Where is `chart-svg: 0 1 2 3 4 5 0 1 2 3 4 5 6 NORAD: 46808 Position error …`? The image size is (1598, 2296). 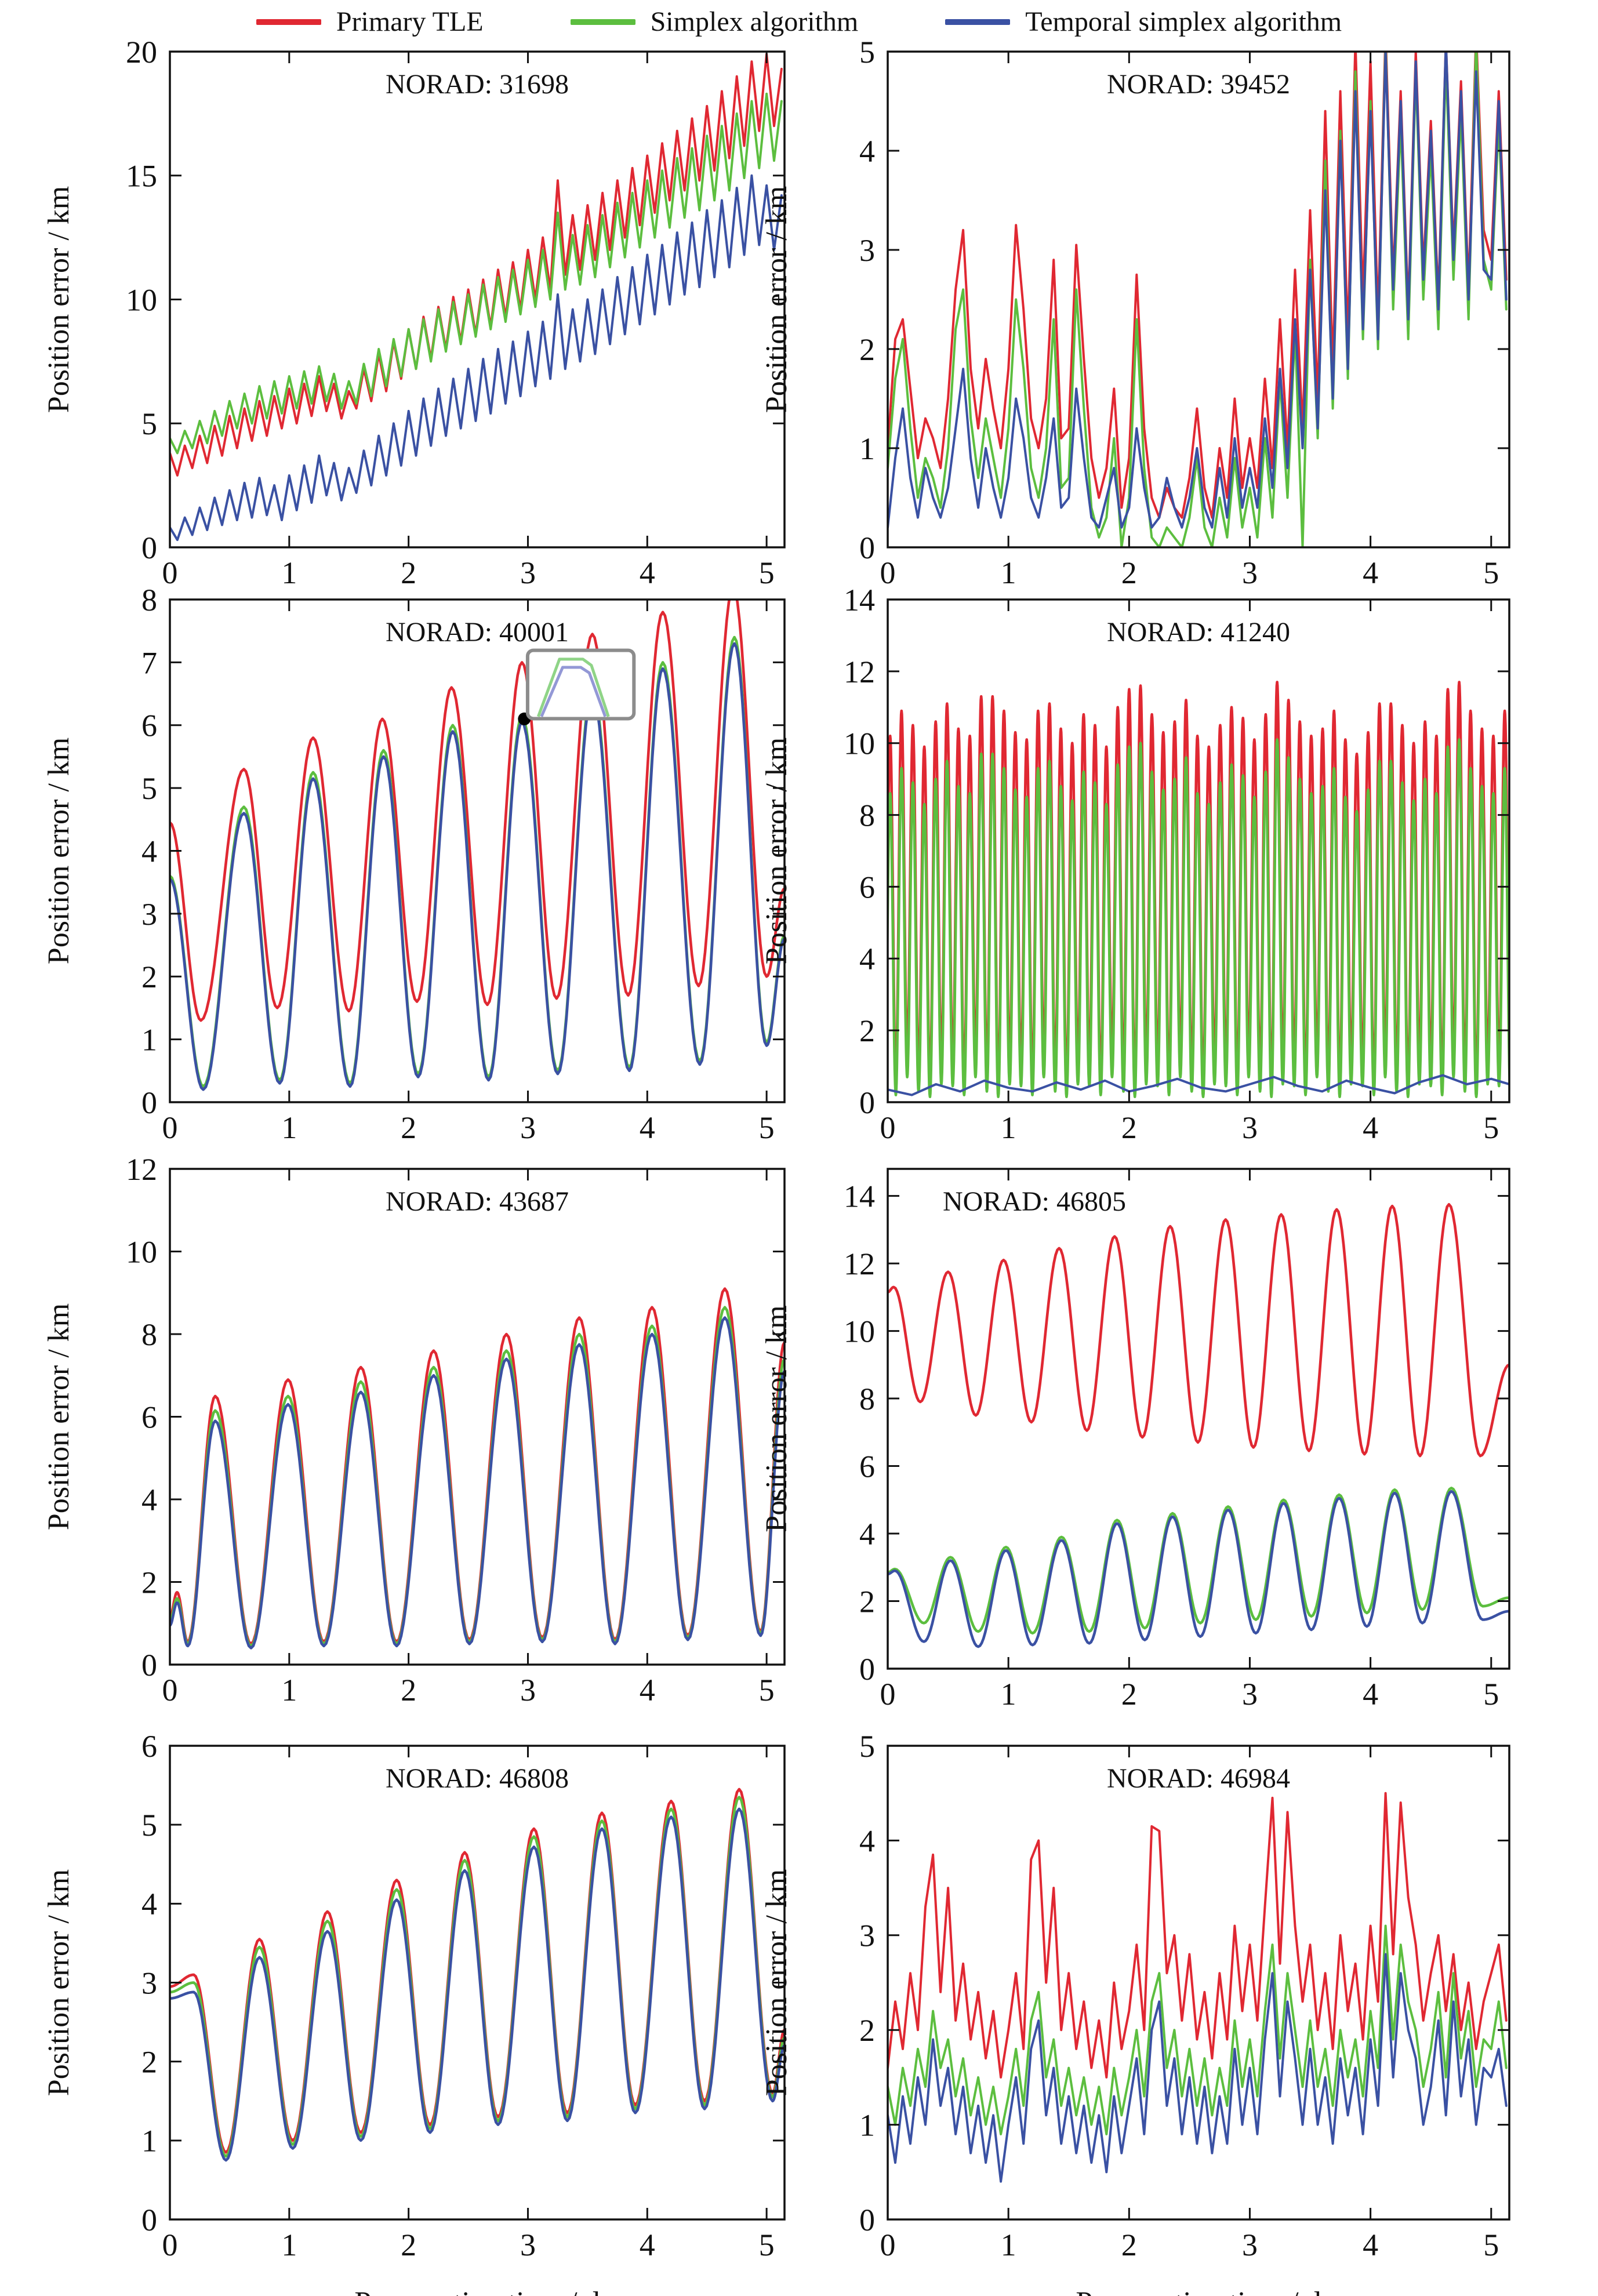 chart-svg: 0 1 2 3 4 5 0 1 2 3 4 5 6 NORAD: 46808 Position error … is located at coordinates (414, 2012).